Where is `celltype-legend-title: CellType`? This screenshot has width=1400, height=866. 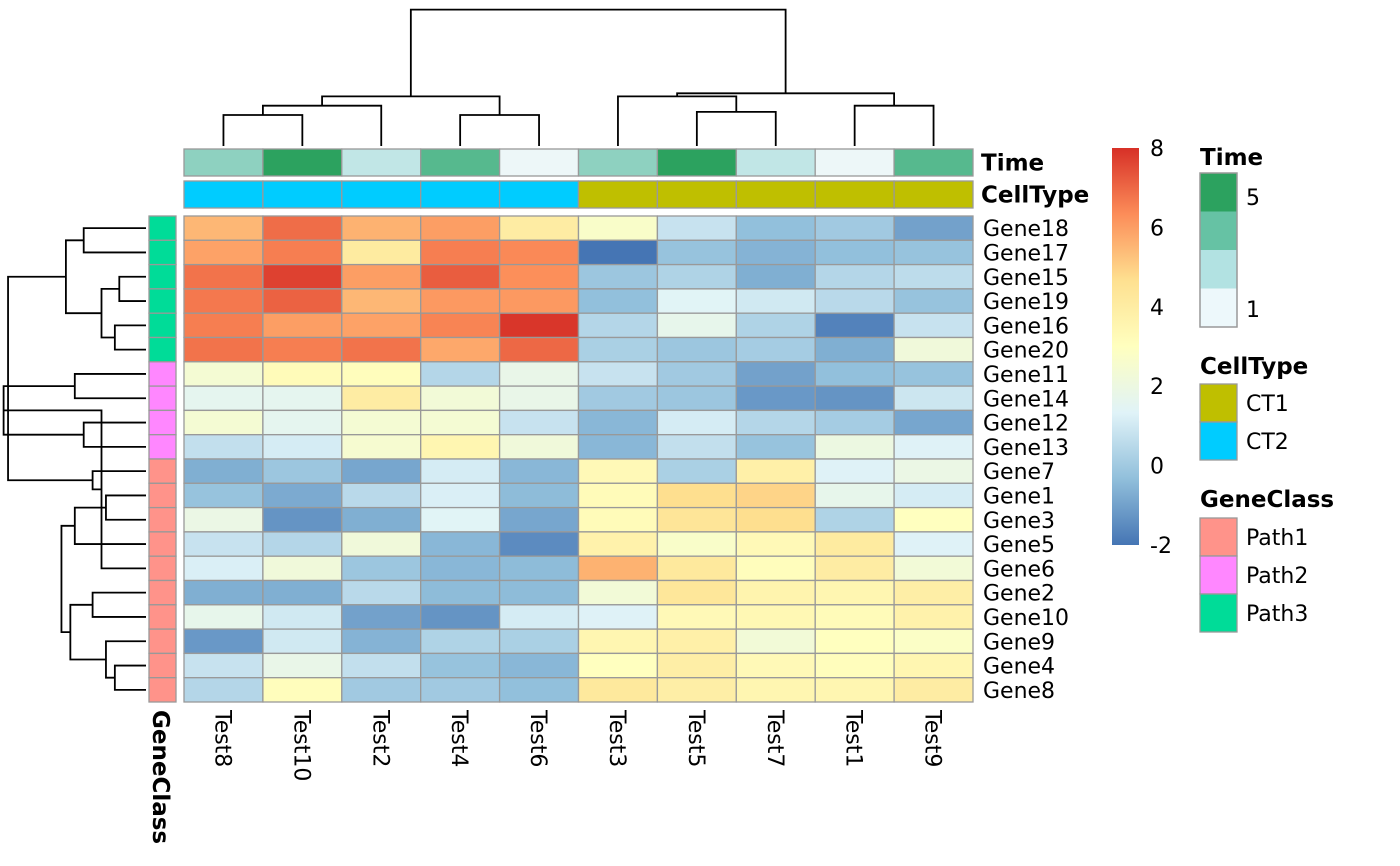
celltype-legend-title: CellType is located at coordinates (1254, 367).